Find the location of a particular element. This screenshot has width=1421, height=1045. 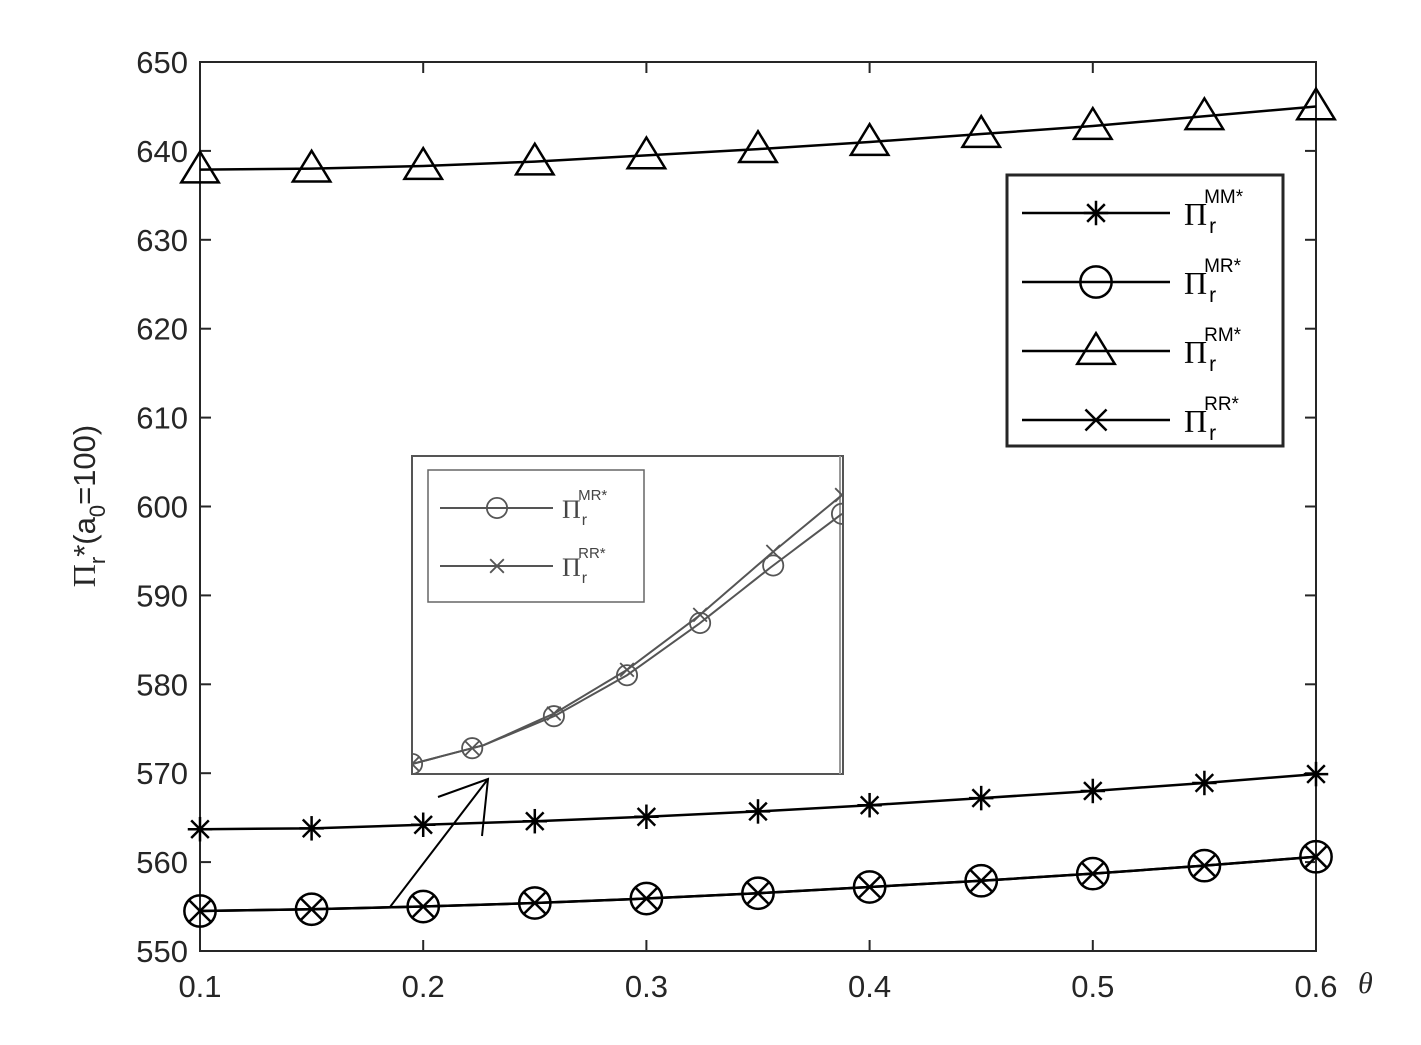

series-mm is located at coordinates (758, 801).